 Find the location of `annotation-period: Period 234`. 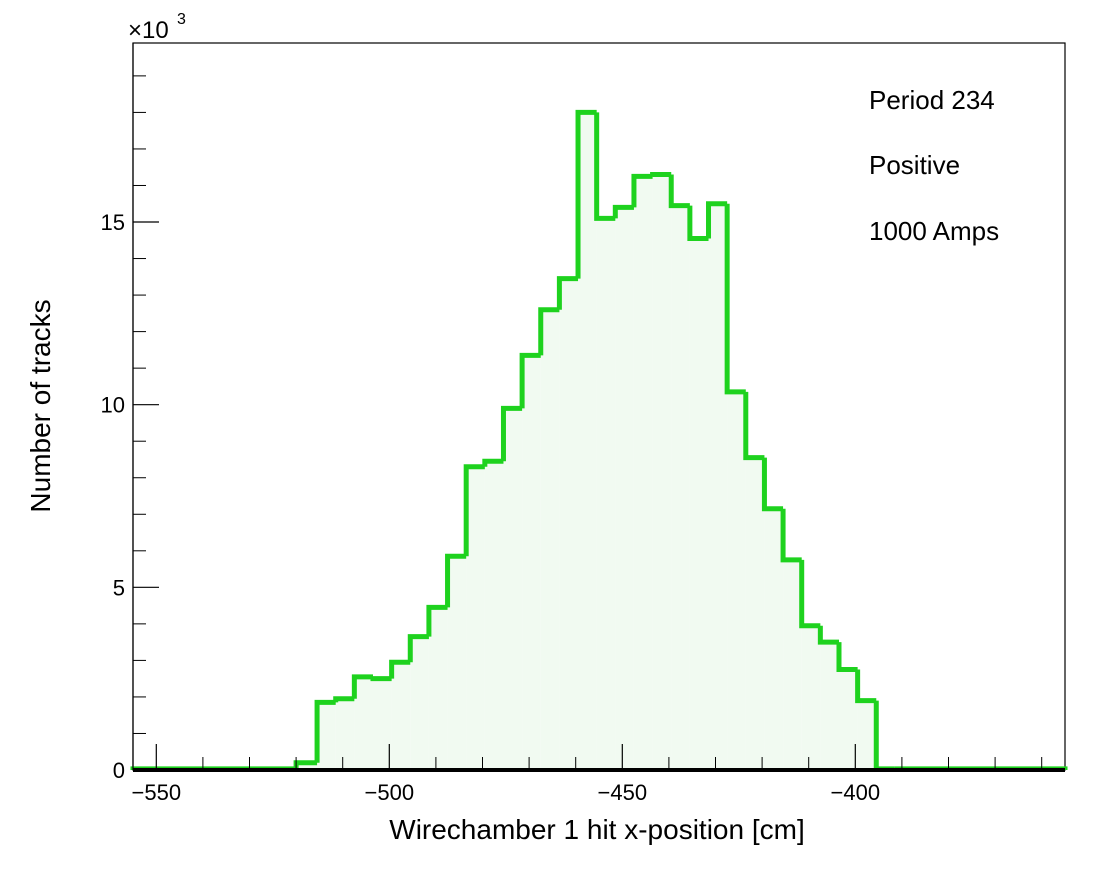

annotation-period: Period 234 is located at coordinates (932, 100).